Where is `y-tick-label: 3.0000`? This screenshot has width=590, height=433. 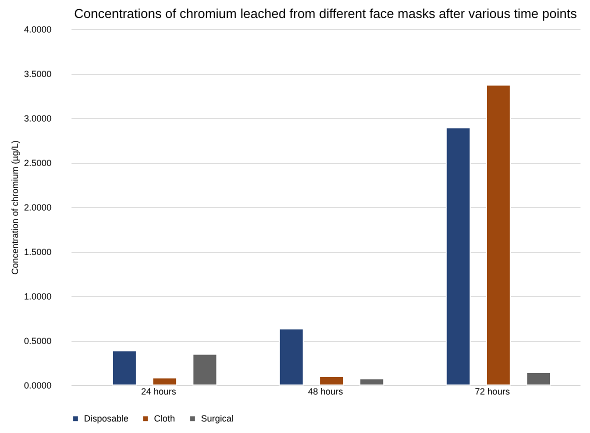
y-tick-label: 3.0000 is located at coordinates (38, 119).